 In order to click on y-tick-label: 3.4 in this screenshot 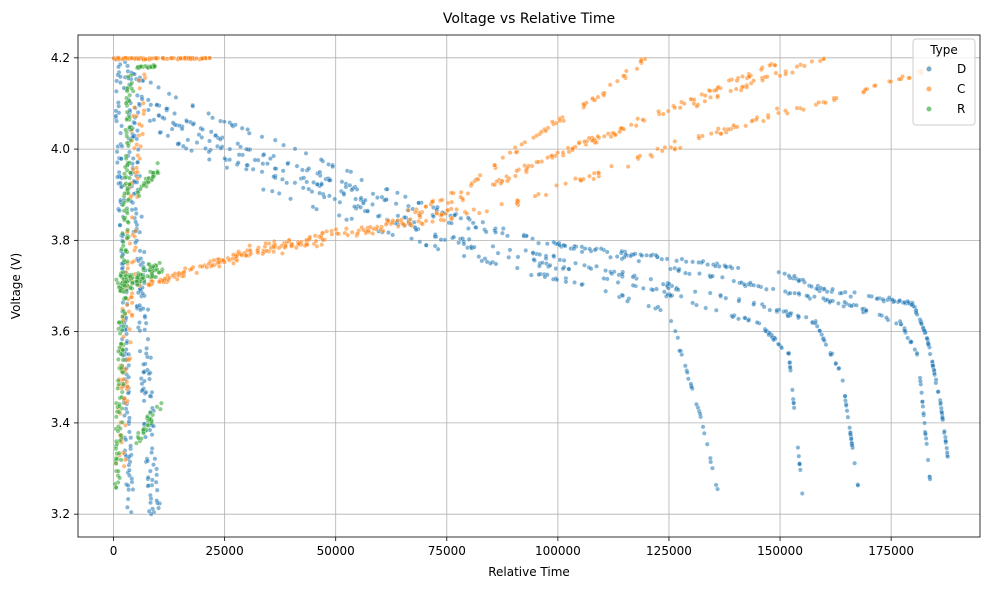, I will do `click(60, 423)`.